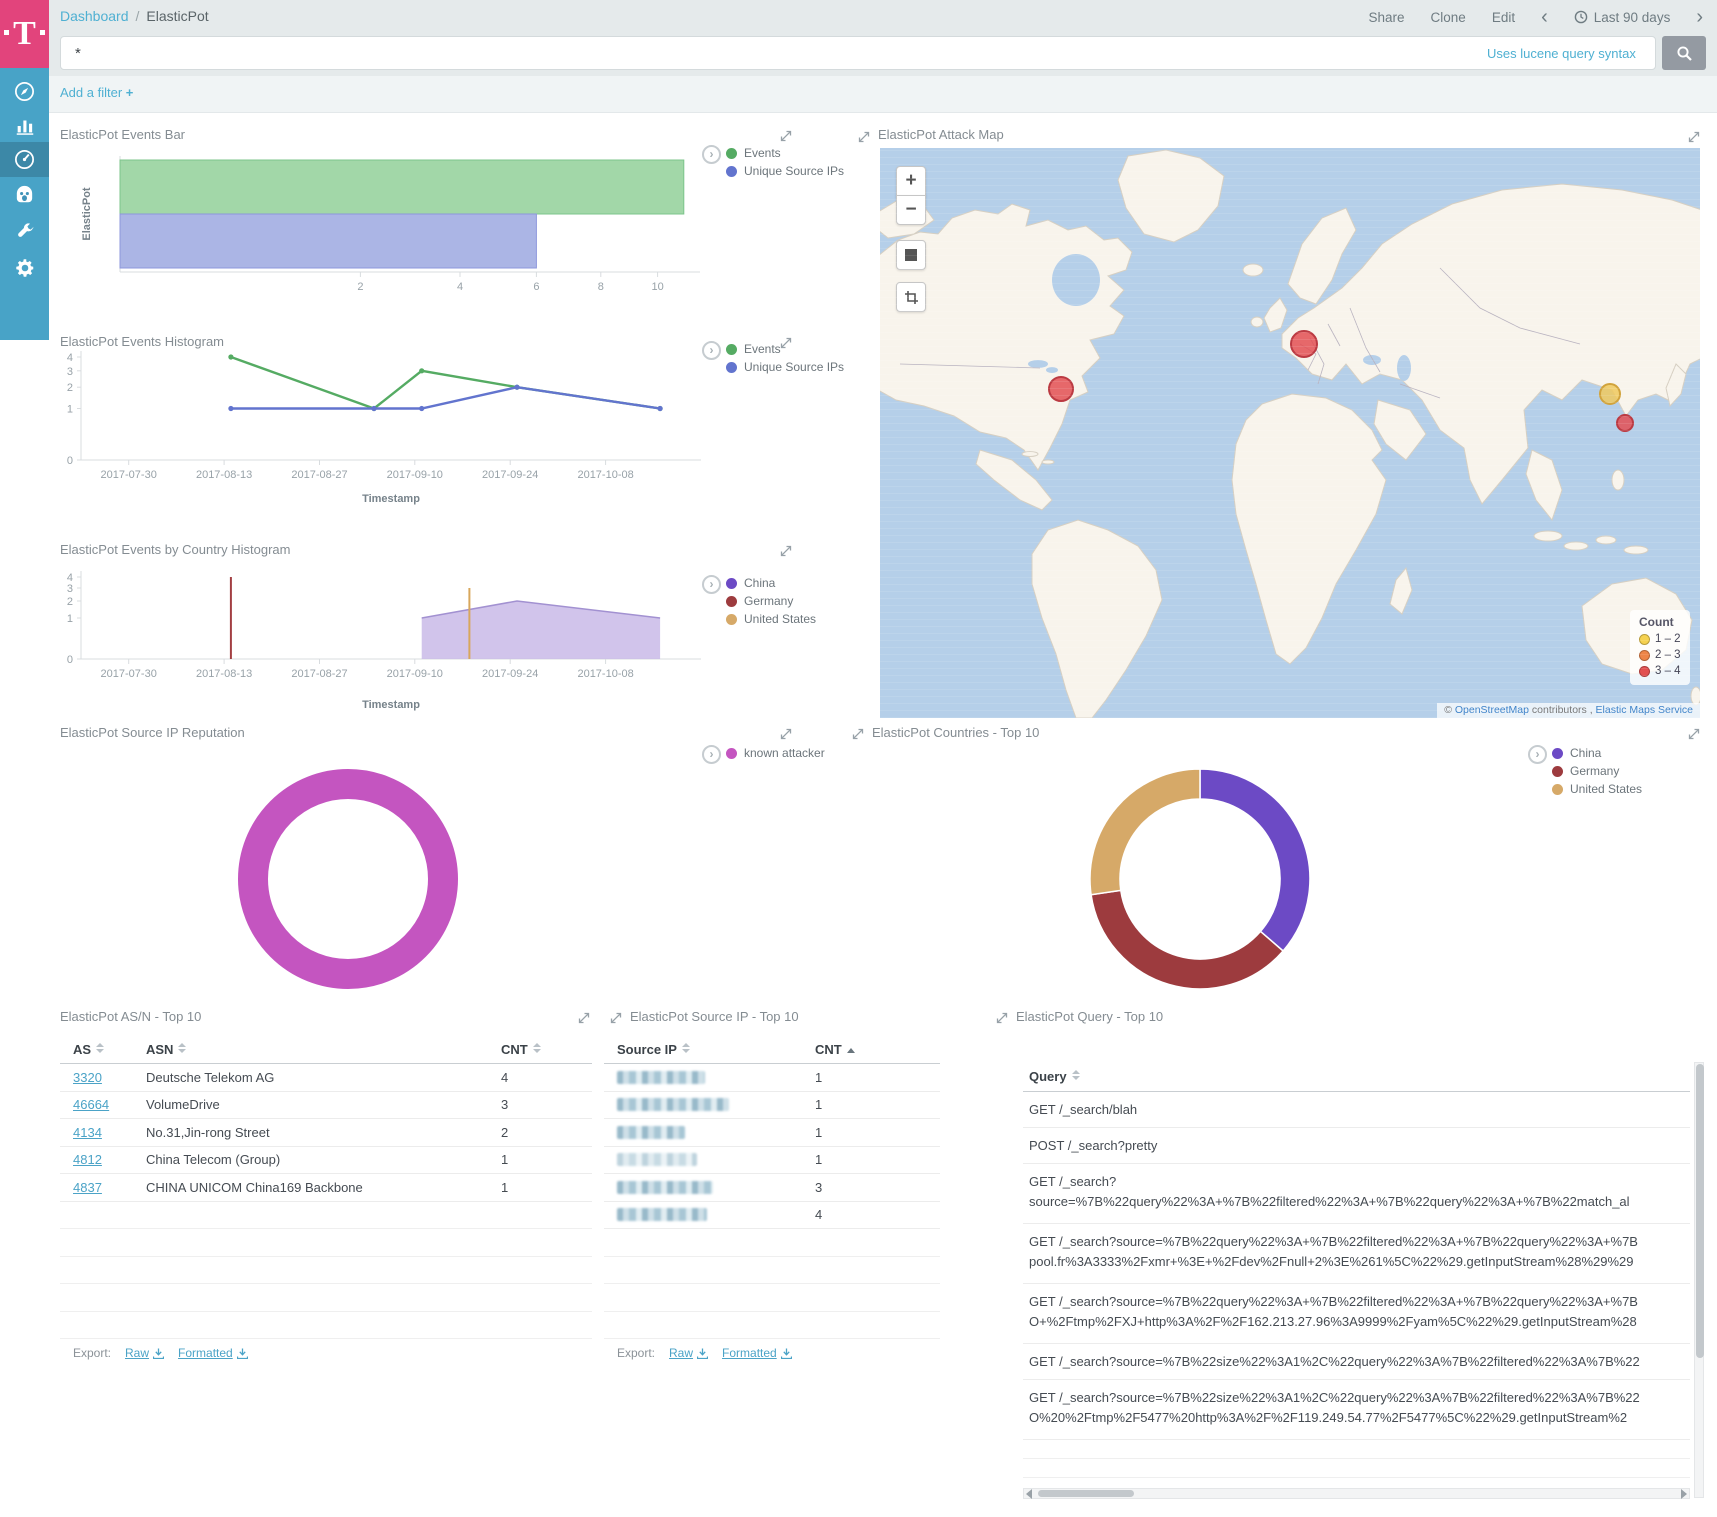  Describe the element at coordinates (122, 134) in the screenshot. I see `panel-title-events-bar: ElasticPot Events Bar` at that location.